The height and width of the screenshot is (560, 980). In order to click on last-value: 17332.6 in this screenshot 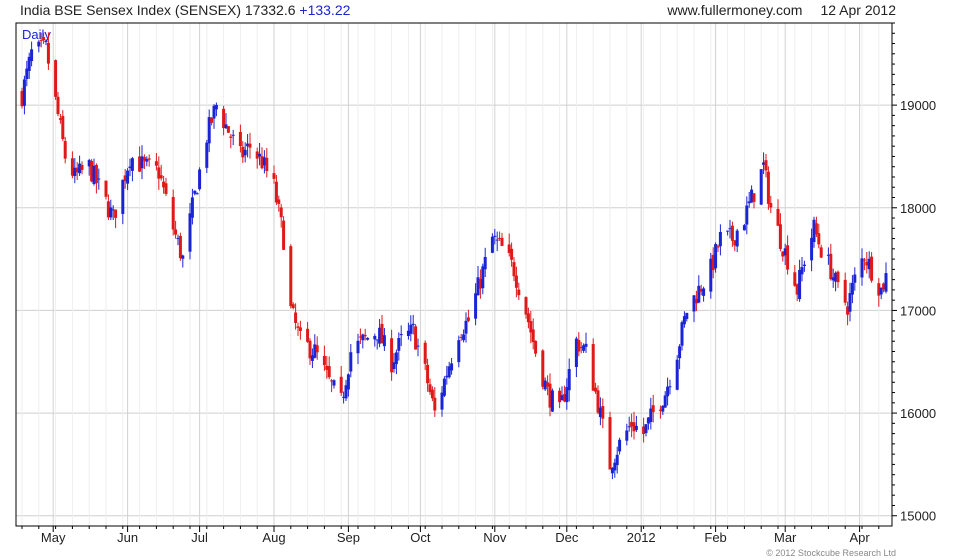, I will do `click(270, 10)`.